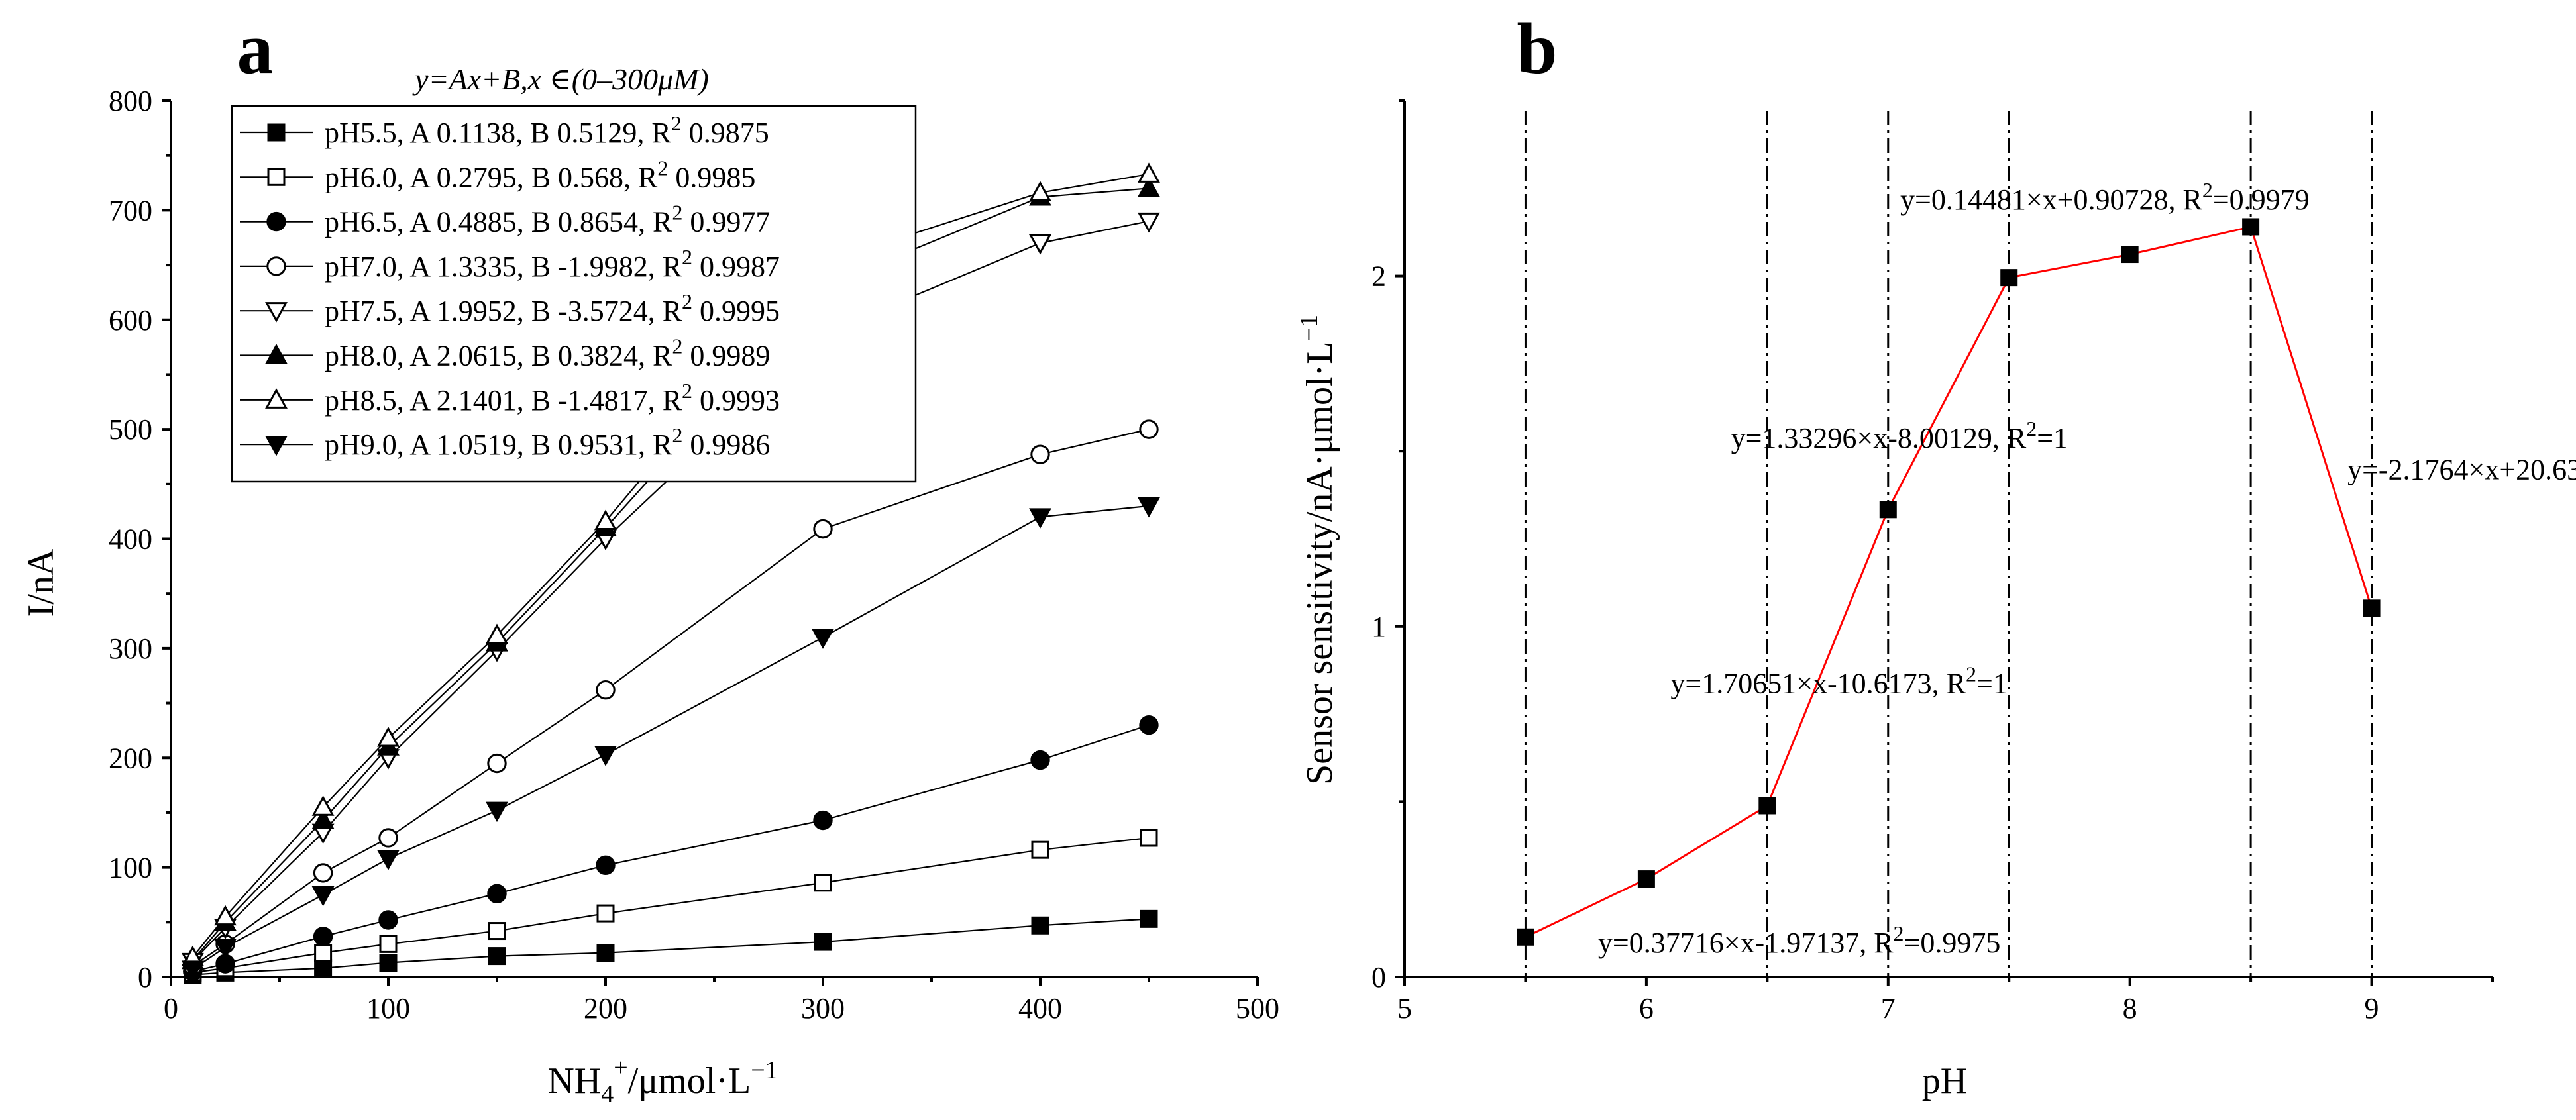 This screenshot has height=1120, width=2576. What do you see at coordinates (276, 446) in the screenshot?
I see `legend-marker-pH9.0` at bounding box center [276, 446].